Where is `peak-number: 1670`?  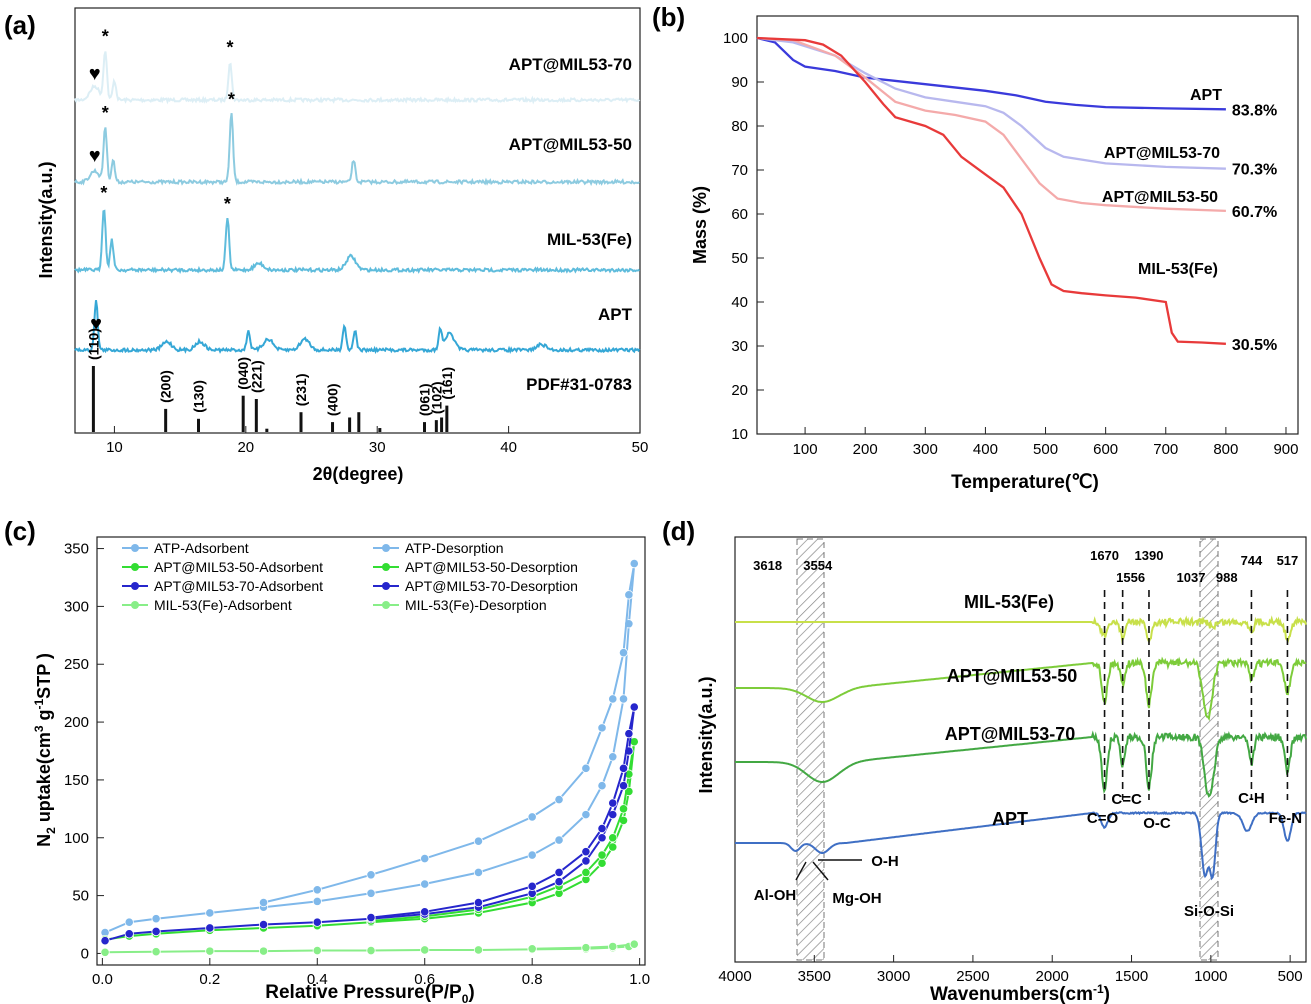 peak-number: 1670 is located at coordinates (1104, 555).